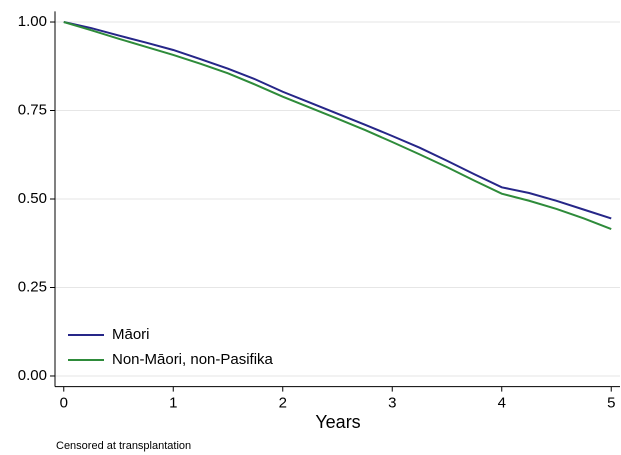 The width and height of the screenshot is (621, 455). What do you see at coordinates (502, 403) in the screenshot?
I see `x-tick-label: 4` at bounding box center [502, 403].